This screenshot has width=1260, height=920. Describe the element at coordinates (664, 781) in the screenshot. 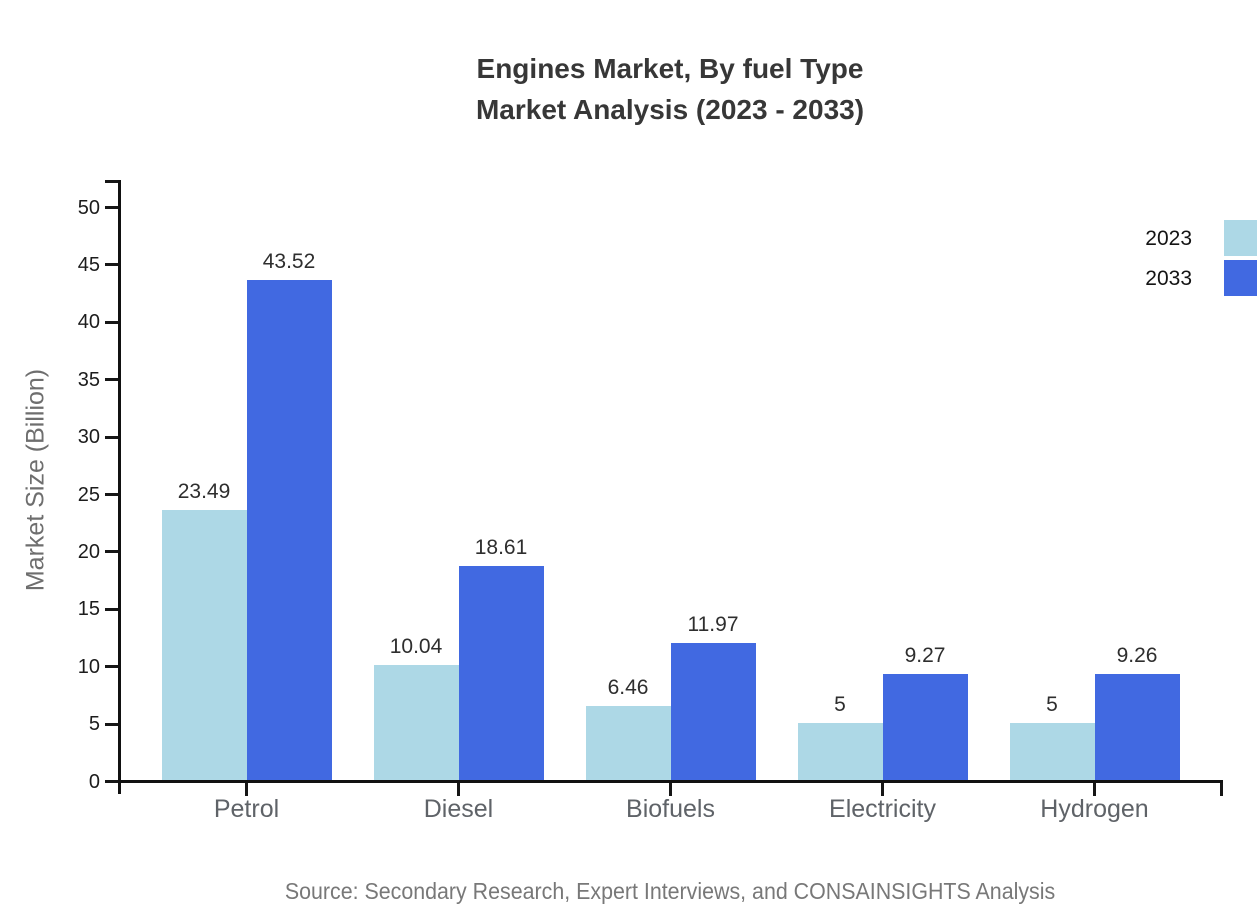

I see `x-axis-line` at that location.